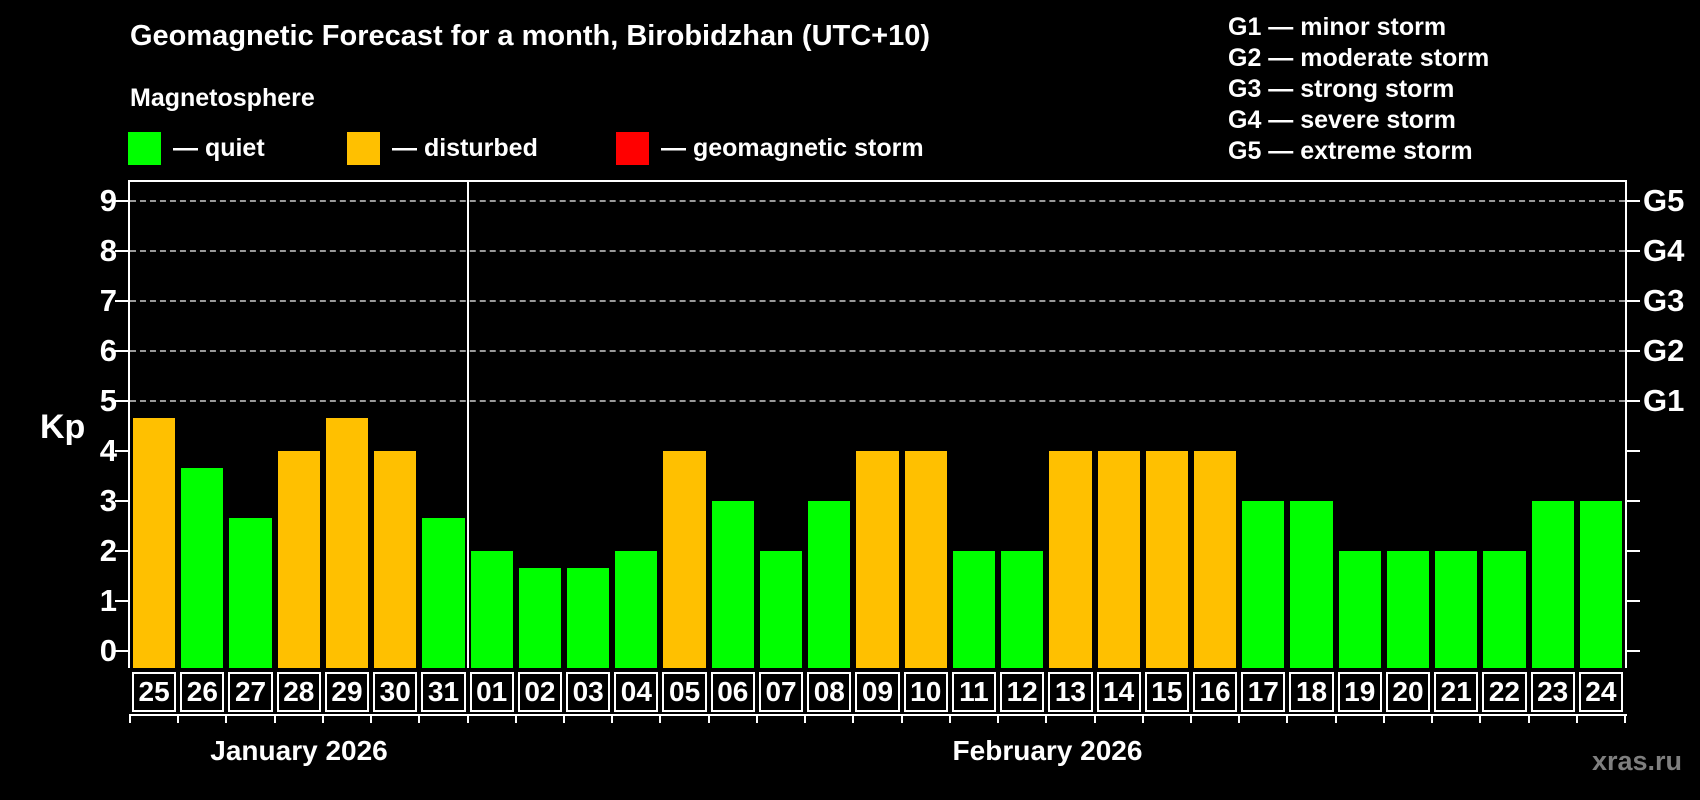 The image size is (1700, 800). Describe the element at coordinates (1166, 692) in the screenshot. I see `day-label-feb-15: 15` at that location.